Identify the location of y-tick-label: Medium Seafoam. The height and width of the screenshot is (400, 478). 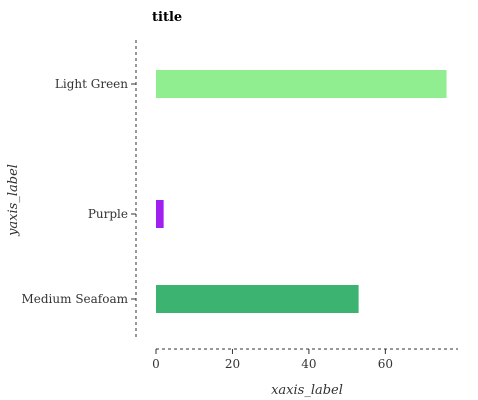
(74, 299).